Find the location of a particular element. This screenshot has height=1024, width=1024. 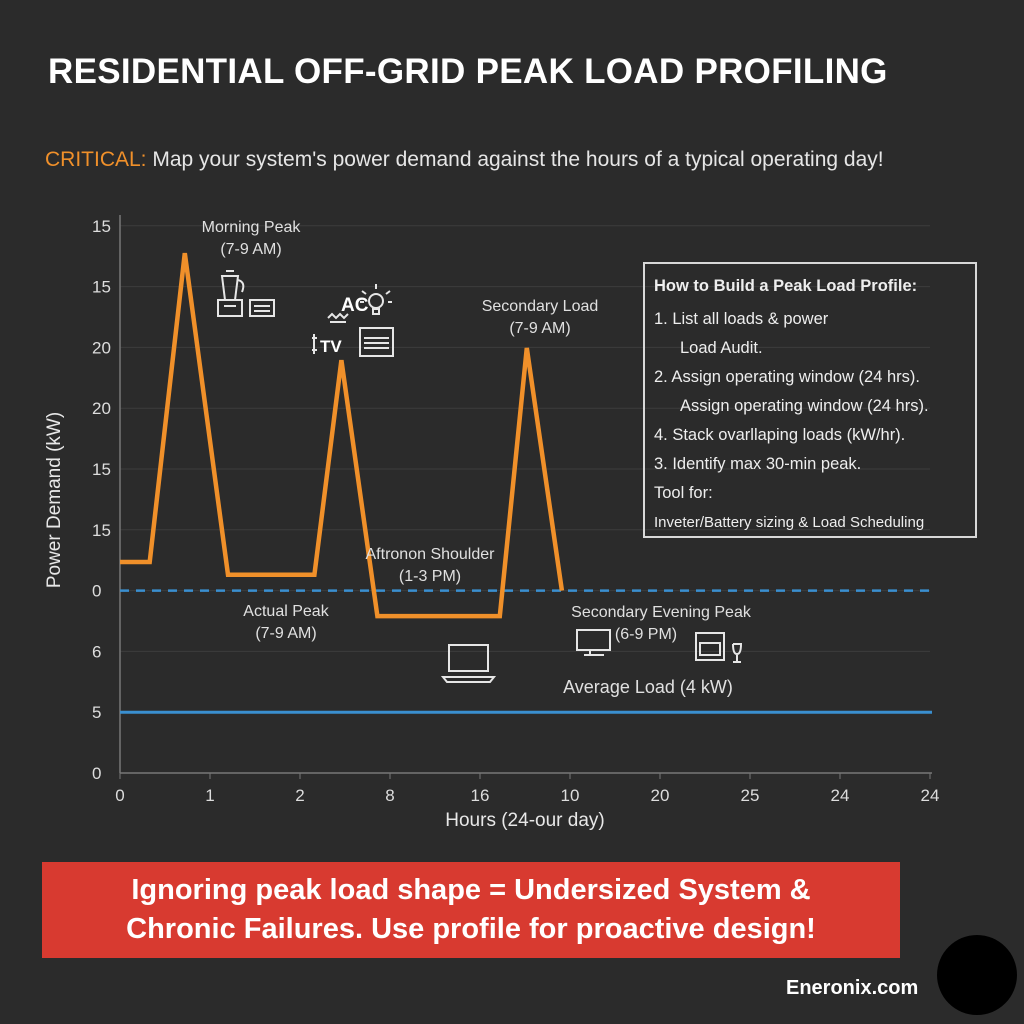

howto-step: 2. Assign operating window (24 hrs). is located at coordinates (787, 377).